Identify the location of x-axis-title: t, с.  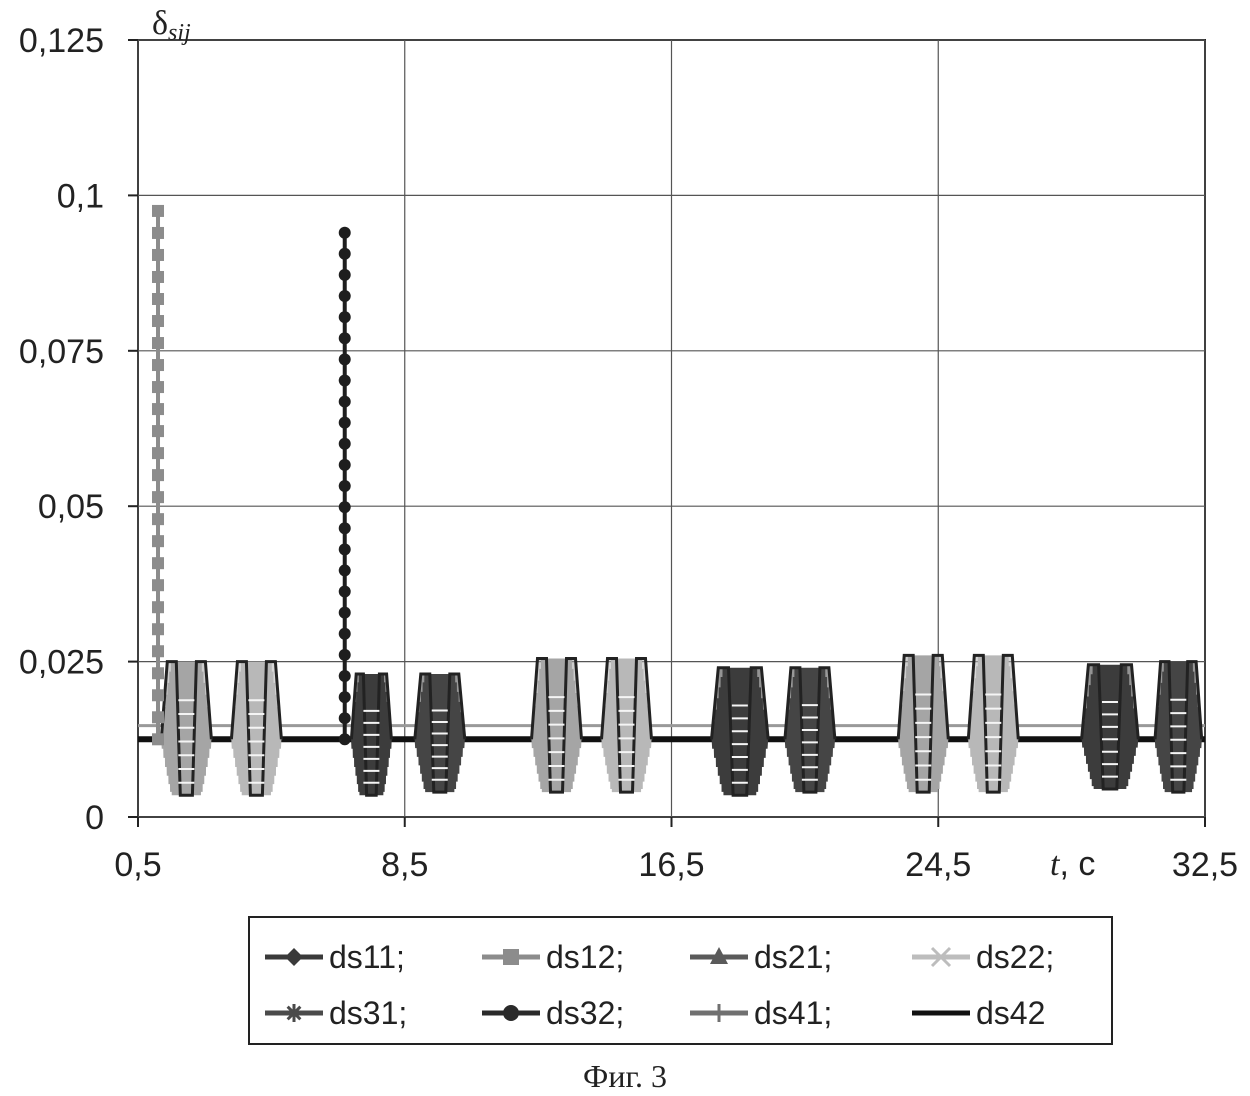
(1072, 864).